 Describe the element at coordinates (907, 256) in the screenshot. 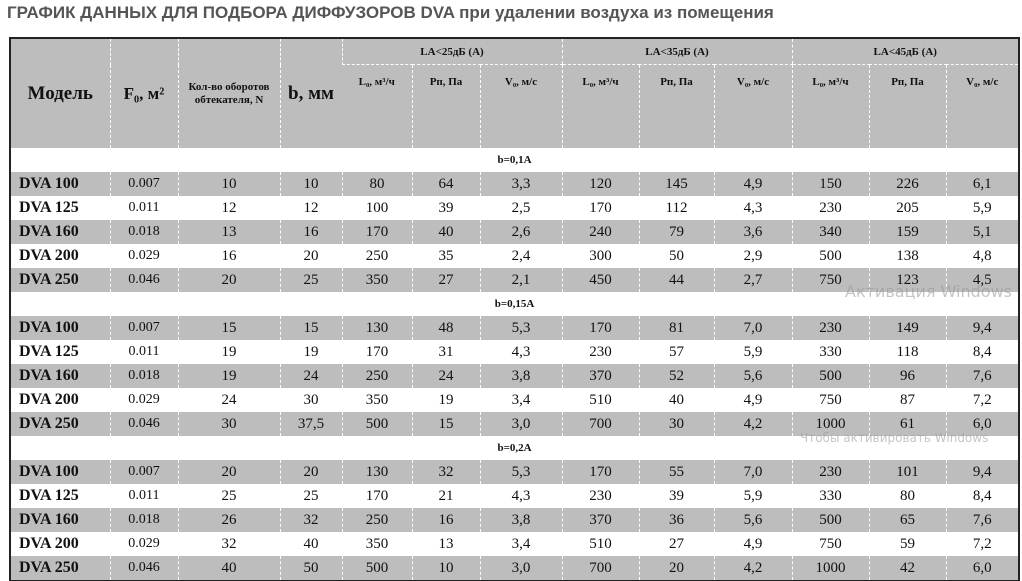

I see `value-cell: 138` at that location.